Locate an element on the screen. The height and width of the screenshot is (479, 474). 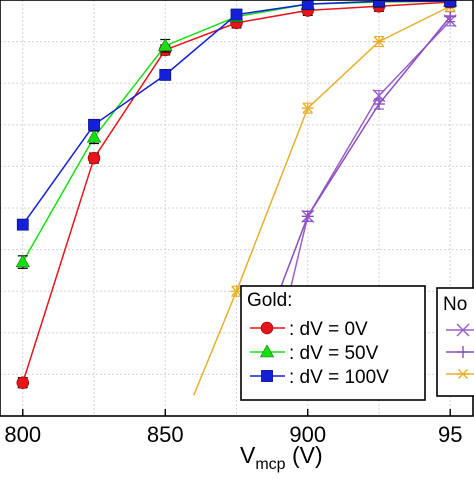
x-axis-title-main: V is located at coordinates (248, 455).